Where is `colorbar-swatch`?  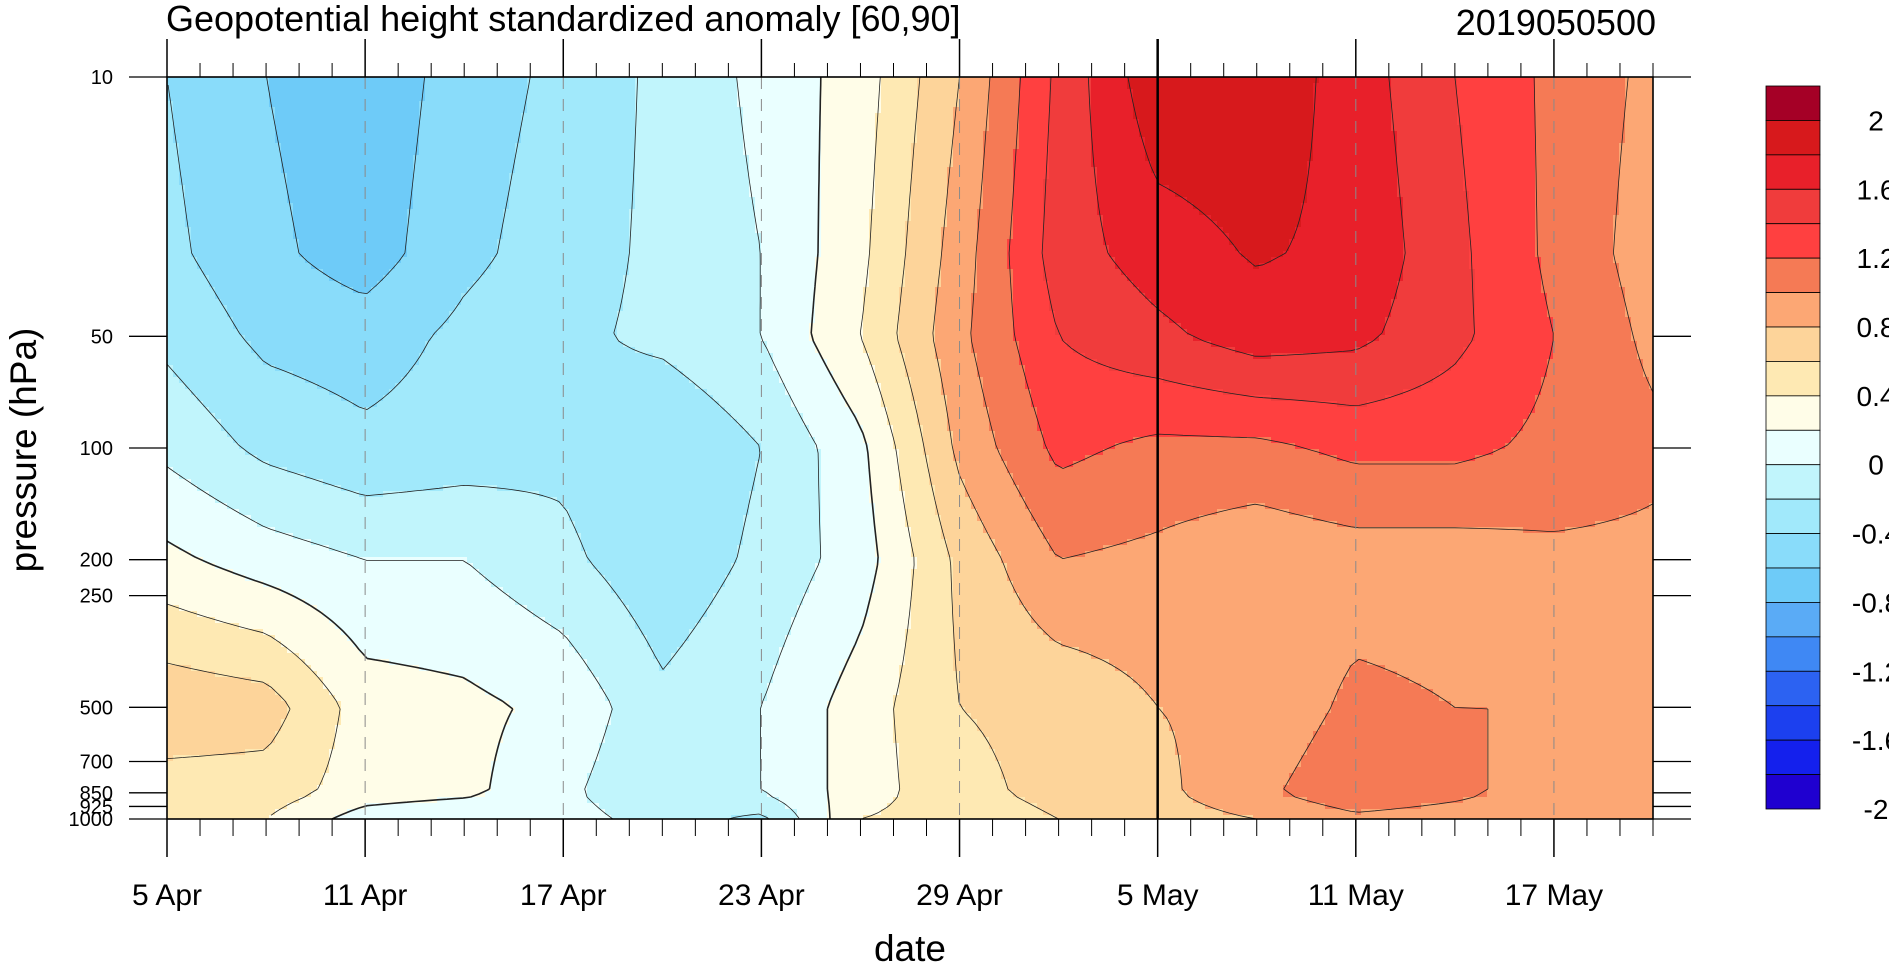 colorbar-swatch is located at coordinates (1793, 447).